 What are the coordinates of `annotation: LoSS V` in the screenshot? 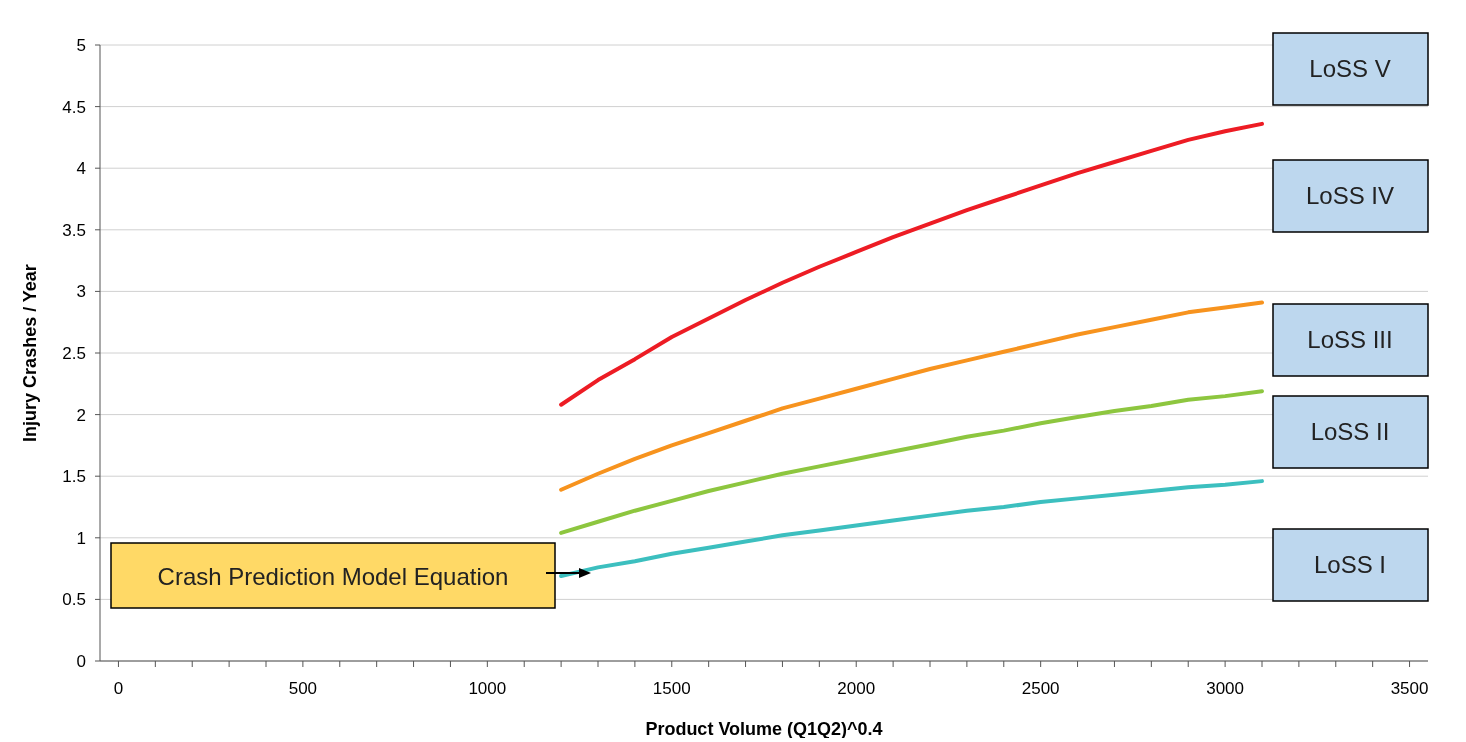 It's located at (1350, 69).